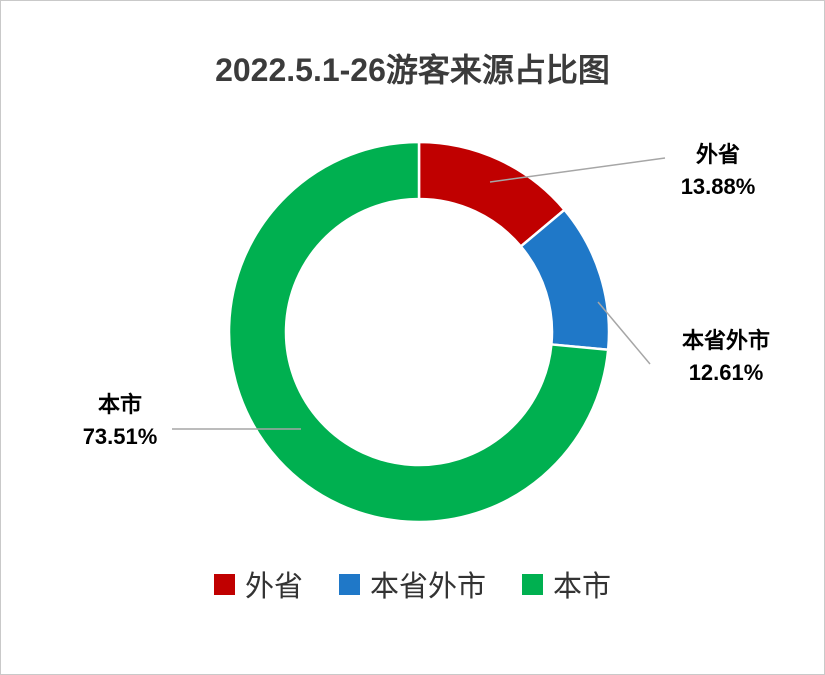 The image size is (825, 675). I want to click on data-label-category: 外省, so click(717, 154).